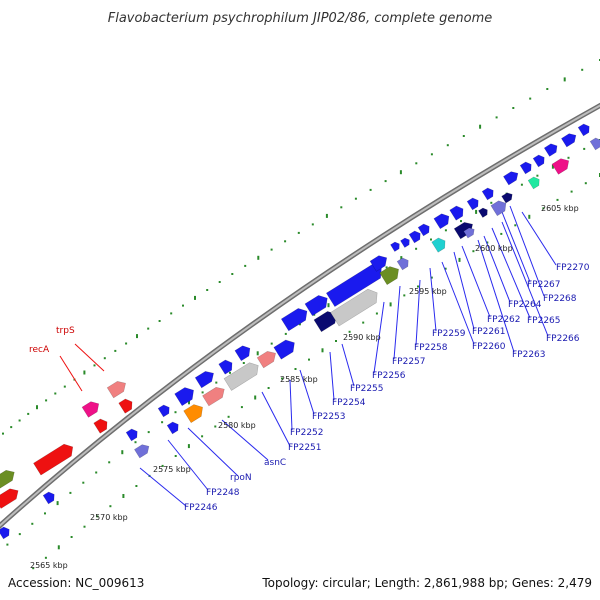  I want to click on gene-label: trpS, so click(65, 331).